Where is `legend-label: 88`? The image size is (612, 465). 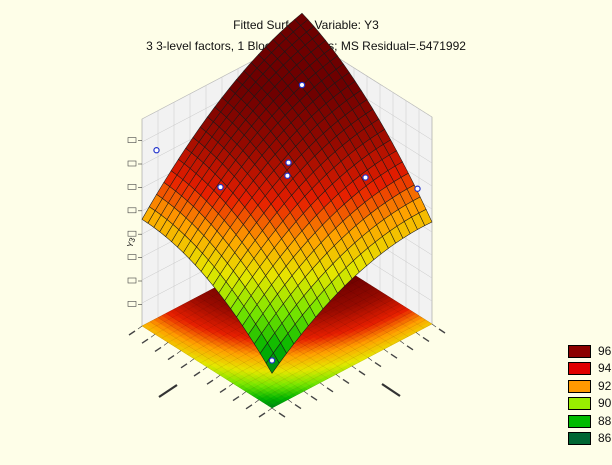
legend-label: 88 is located at coordinates (605, 420).